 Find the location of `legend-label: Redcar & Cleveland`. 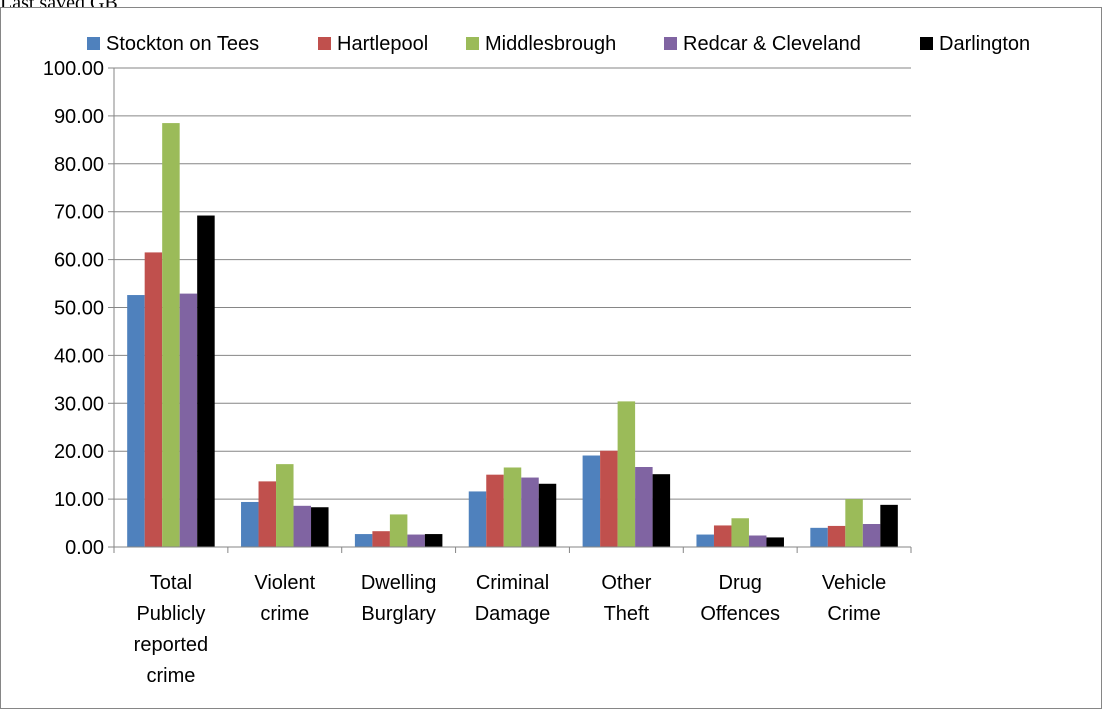

legend-label: Redcar & Cleveland is located at coordinates (772, 44).